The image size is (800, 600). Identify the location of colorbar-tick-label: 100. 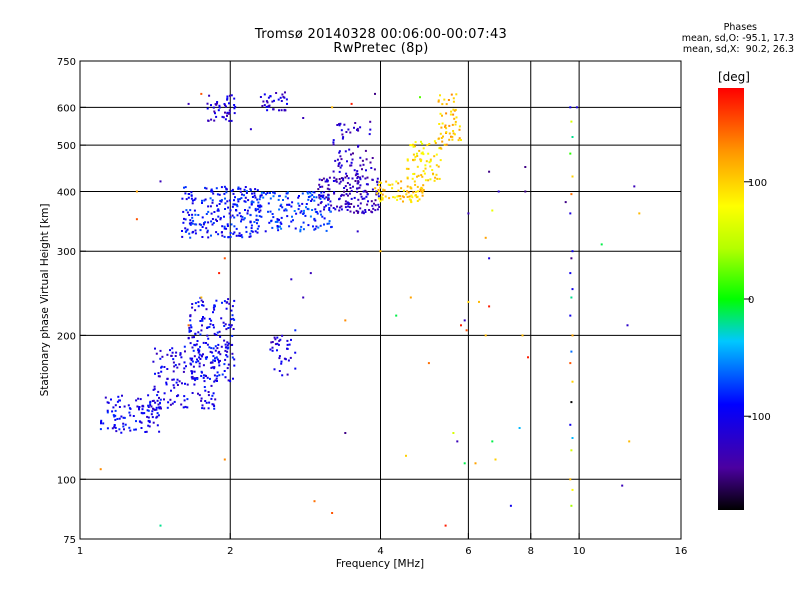
(757, 183).